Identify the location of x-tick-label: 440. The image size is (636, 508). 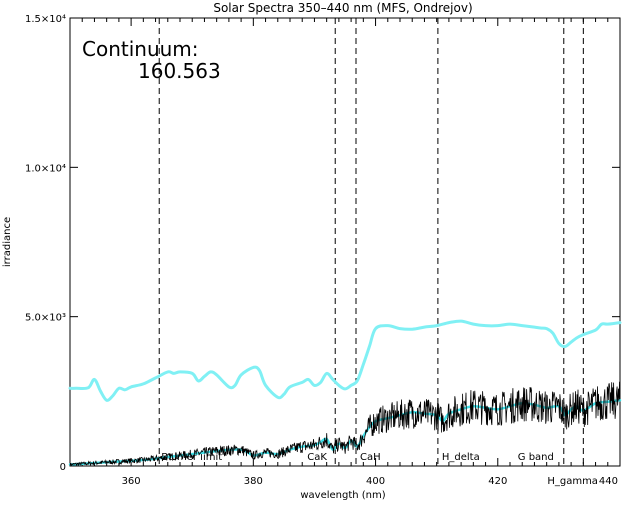
(608, 481).